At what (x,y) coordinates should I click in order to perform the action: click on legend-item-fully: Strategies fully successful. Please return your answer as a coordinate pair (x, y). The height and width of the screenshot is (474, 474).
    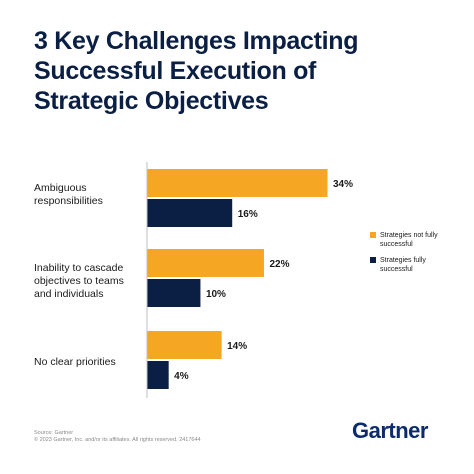
    Looking at the image, I should click on (410, 265).